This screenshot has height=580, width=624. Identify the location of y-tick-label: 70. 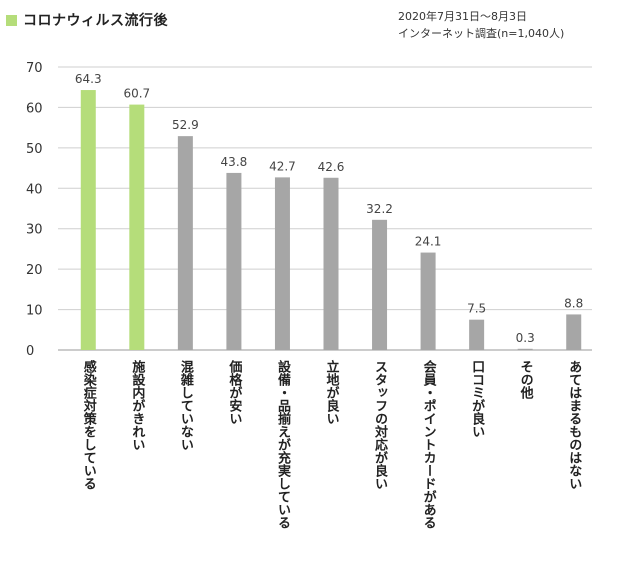
(34, 68).